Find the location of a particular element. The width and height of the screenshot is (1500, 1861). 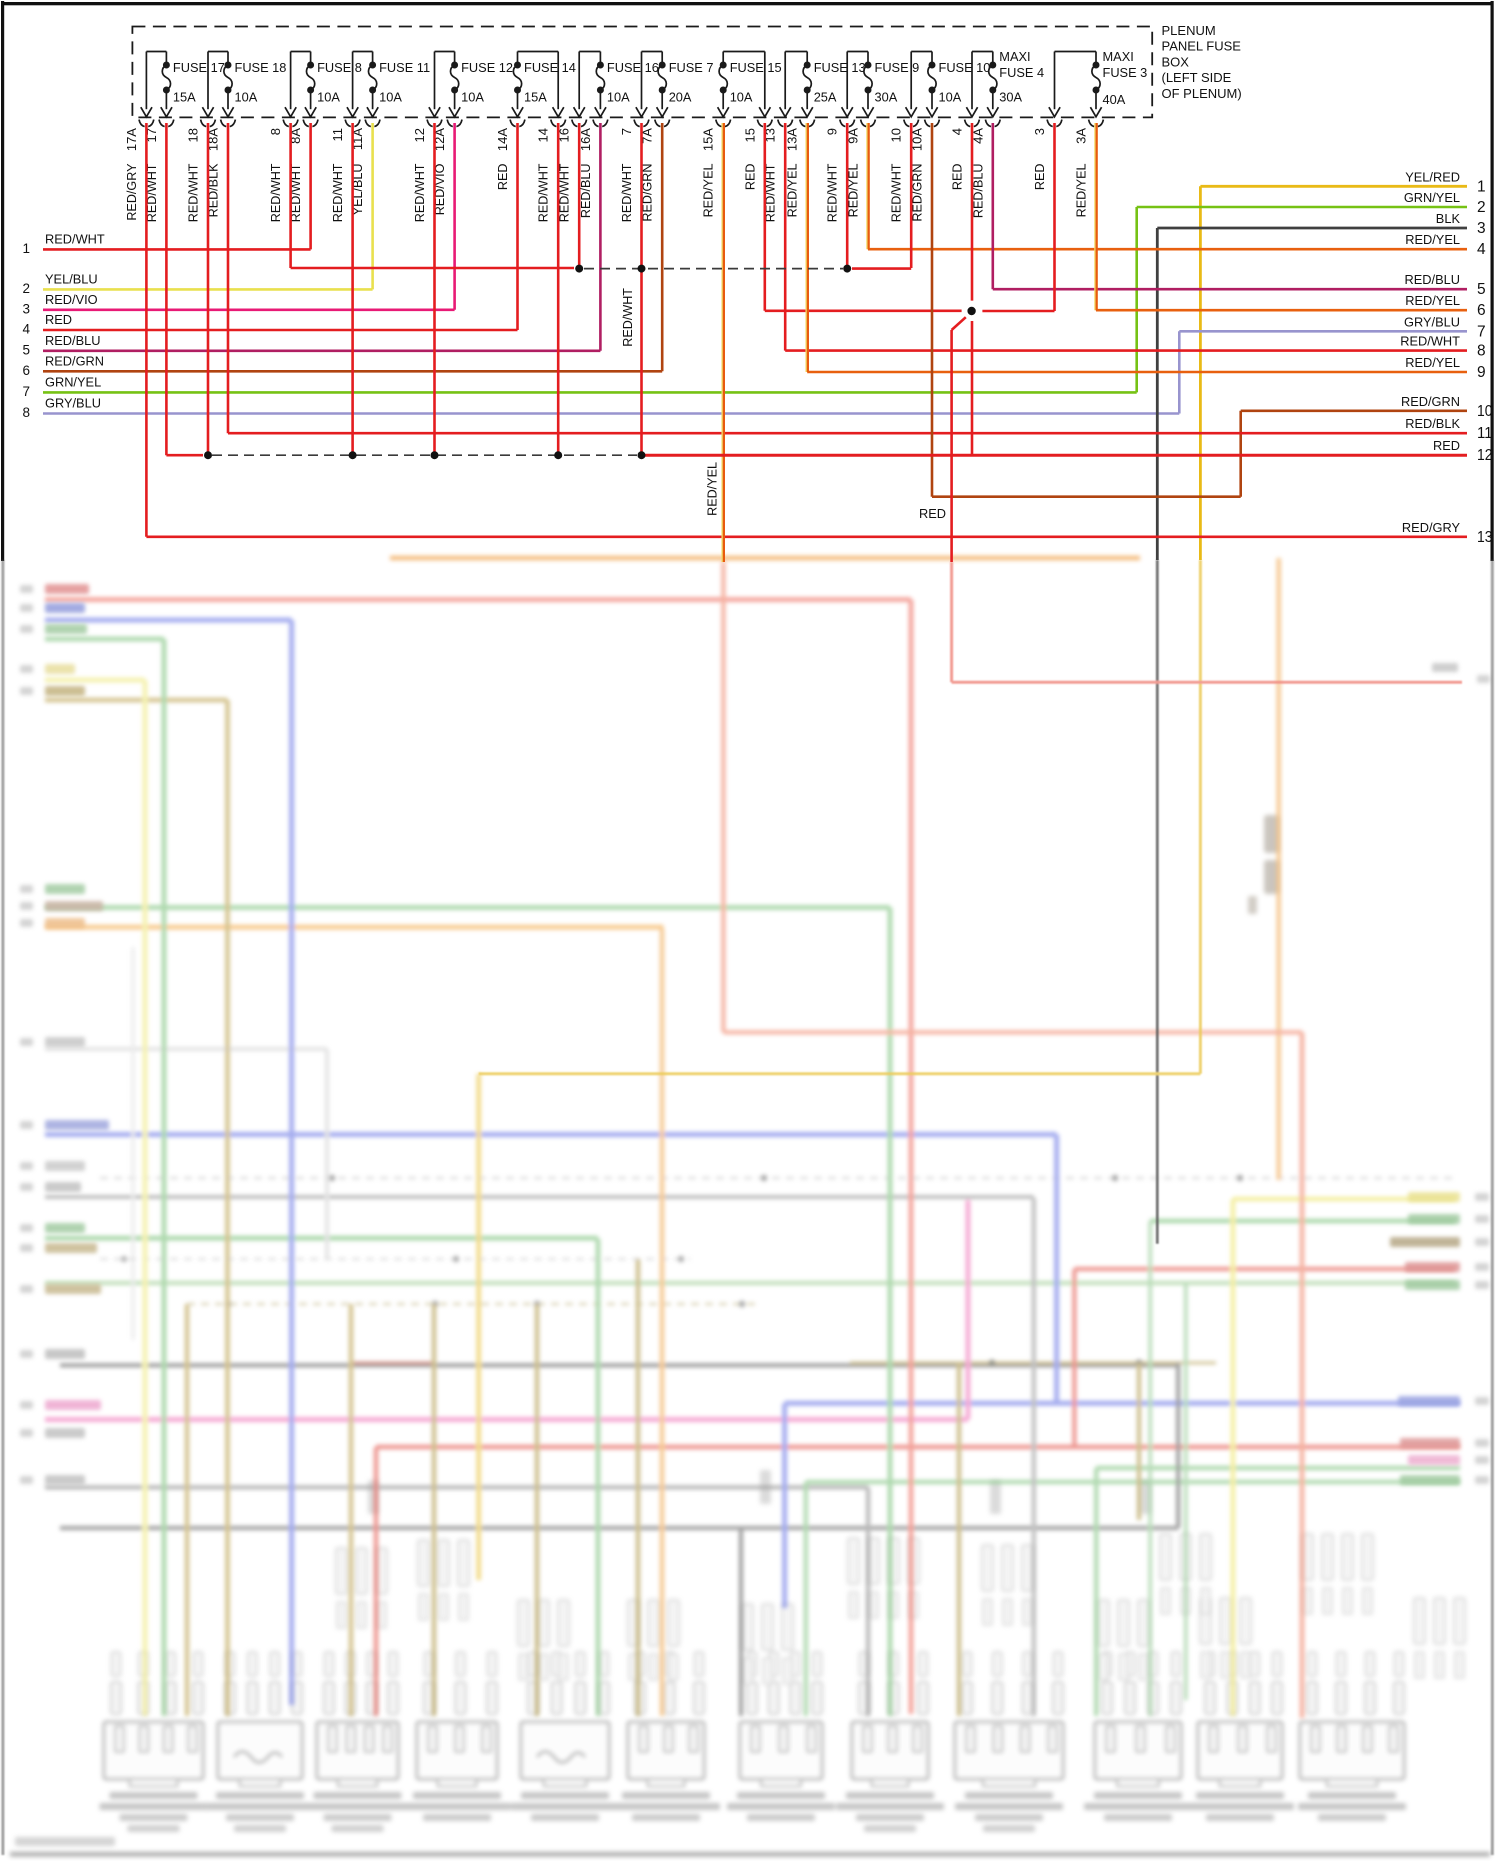

svg-text: 10 is located at coordinates (1485, 411).